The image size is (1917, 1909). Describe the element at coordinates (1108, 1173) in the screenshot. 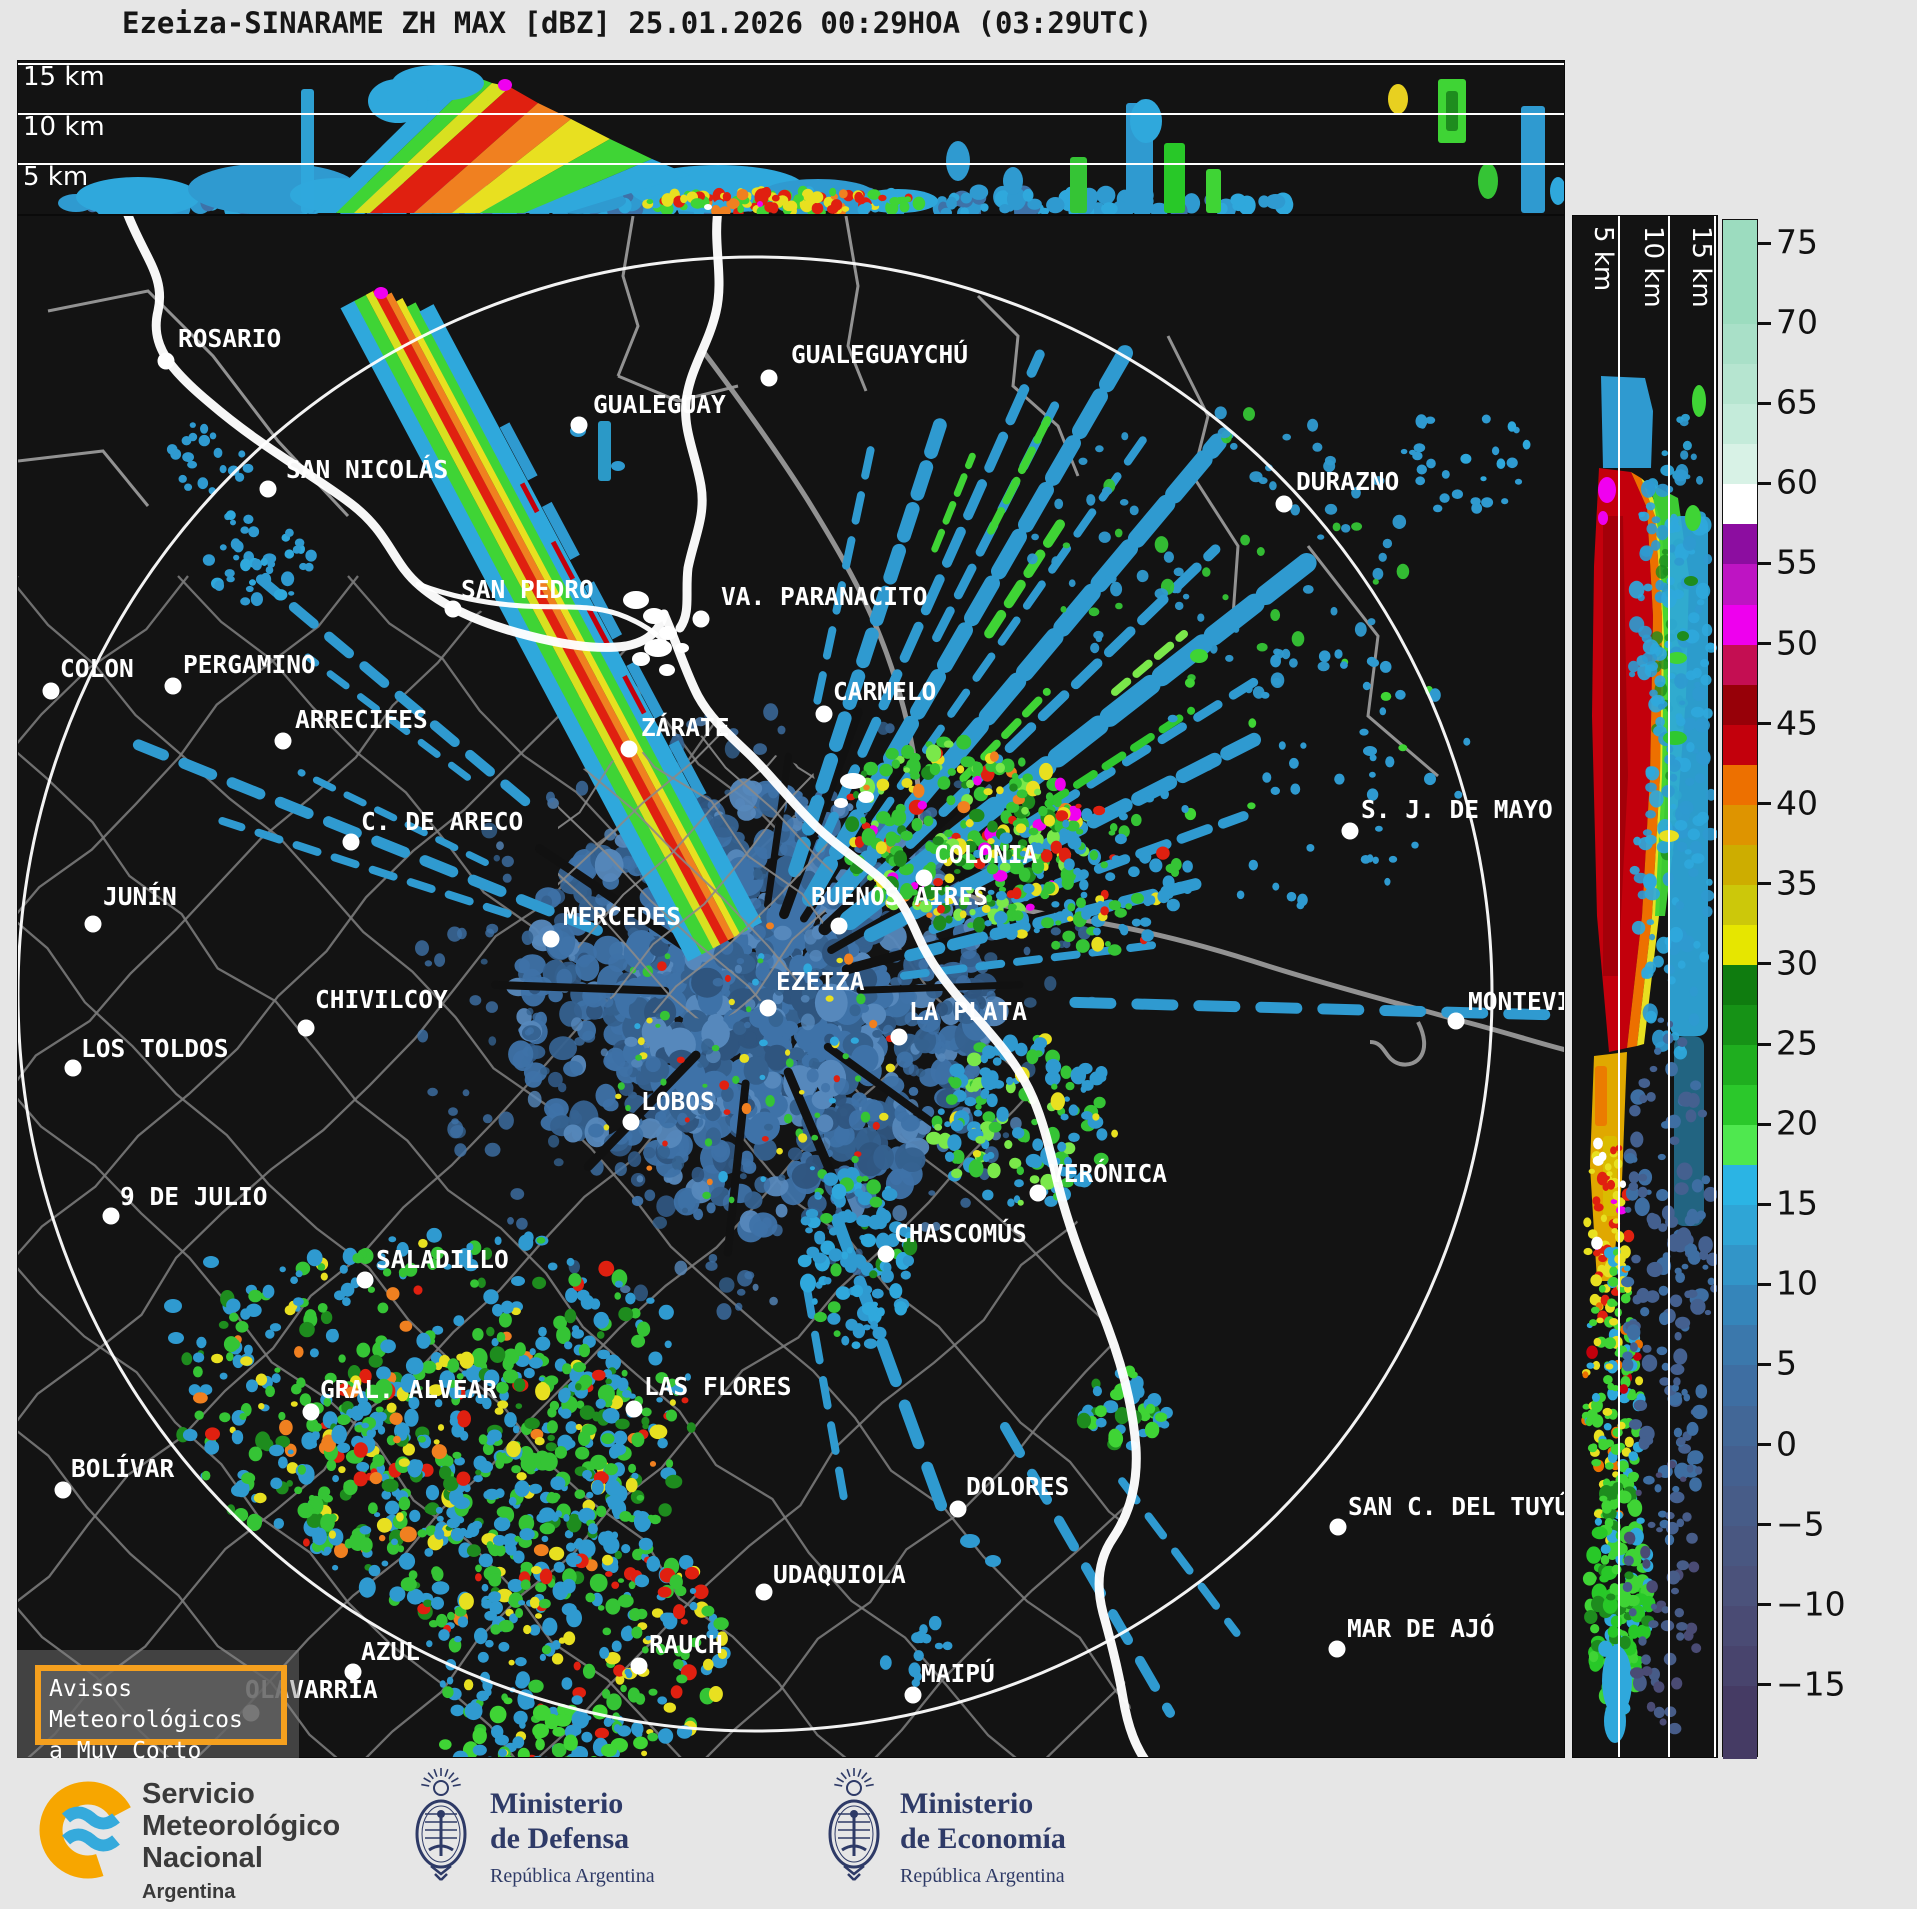

I see `city-label: VERÓNICA` at that location.